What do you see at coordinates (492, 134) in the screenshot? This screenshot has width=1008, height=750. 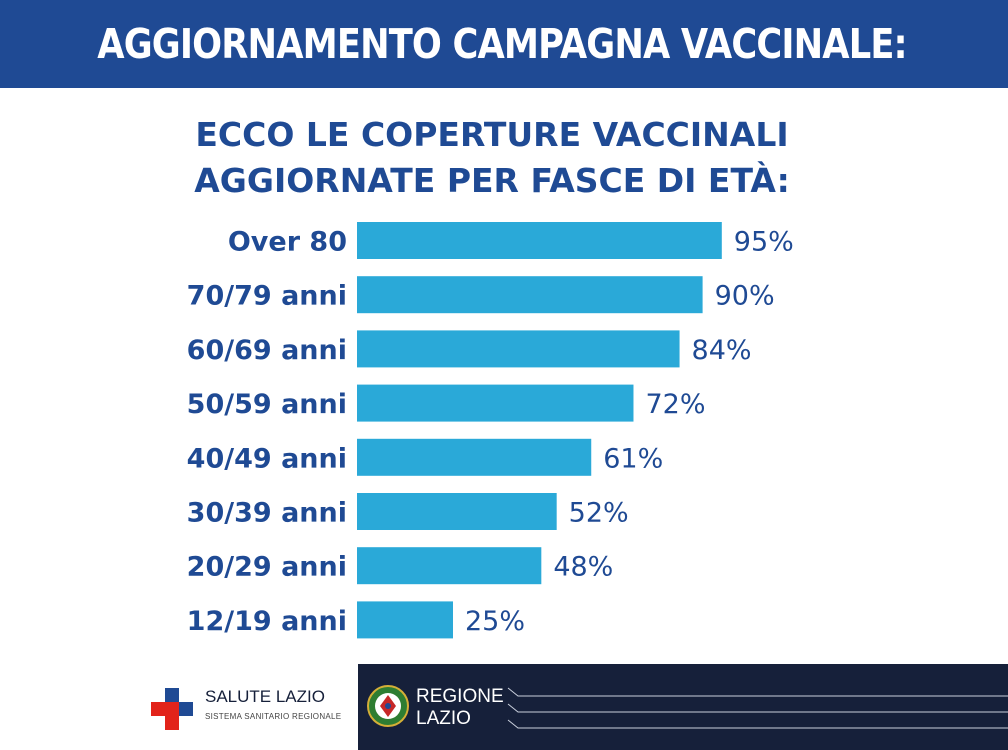 I see `chart-title-line-1: ECCO LE COPERTURE VACCINALI` at bounding box center [492, 134].